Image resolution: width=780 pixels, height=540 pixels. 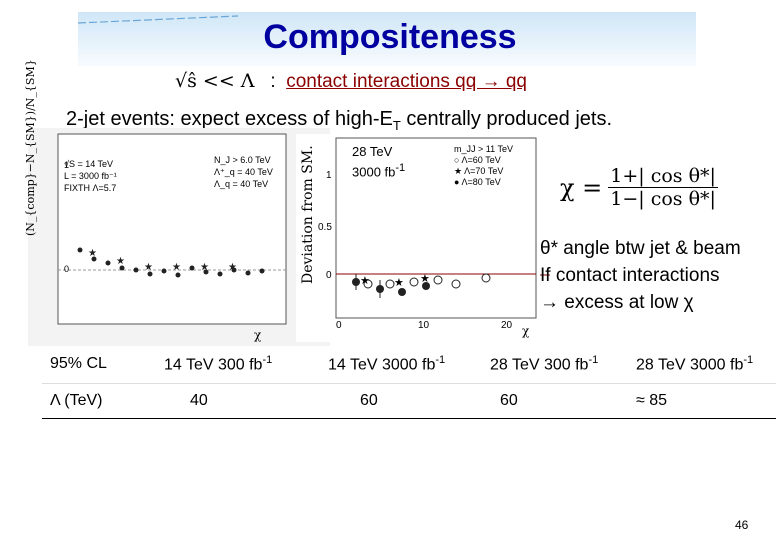 I want to click on right-ytick-0: 0, so click(x=329, y=275).